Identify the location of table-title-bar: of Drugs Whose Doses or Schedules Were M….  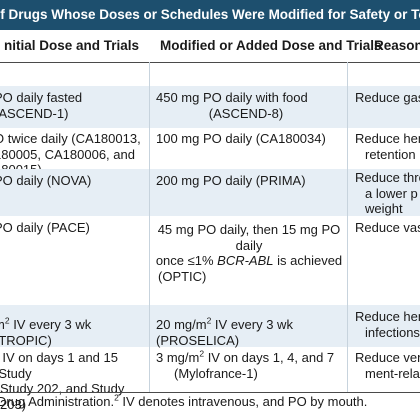
(210, 15).